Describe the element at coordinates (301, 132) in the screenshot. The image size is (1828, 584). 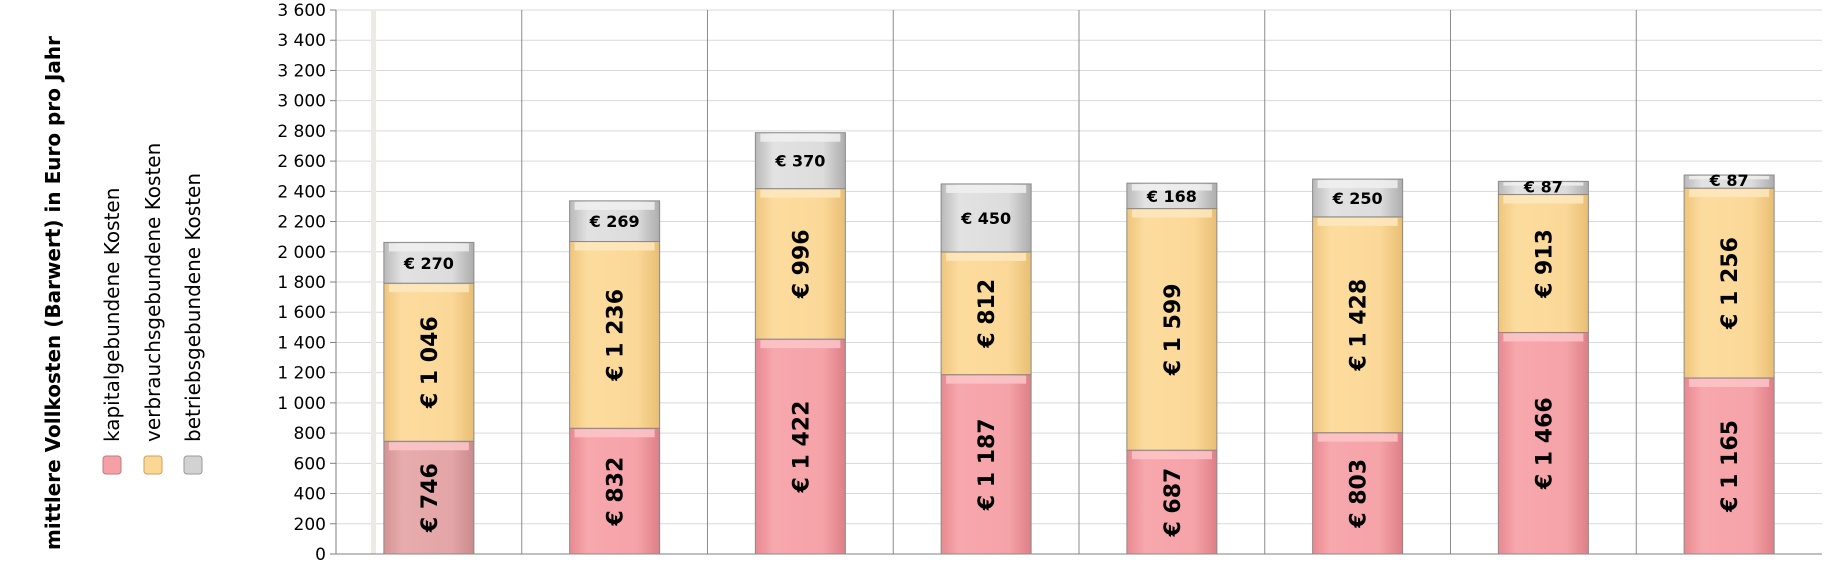
I see `y-tick-label: 2 800` at that location.